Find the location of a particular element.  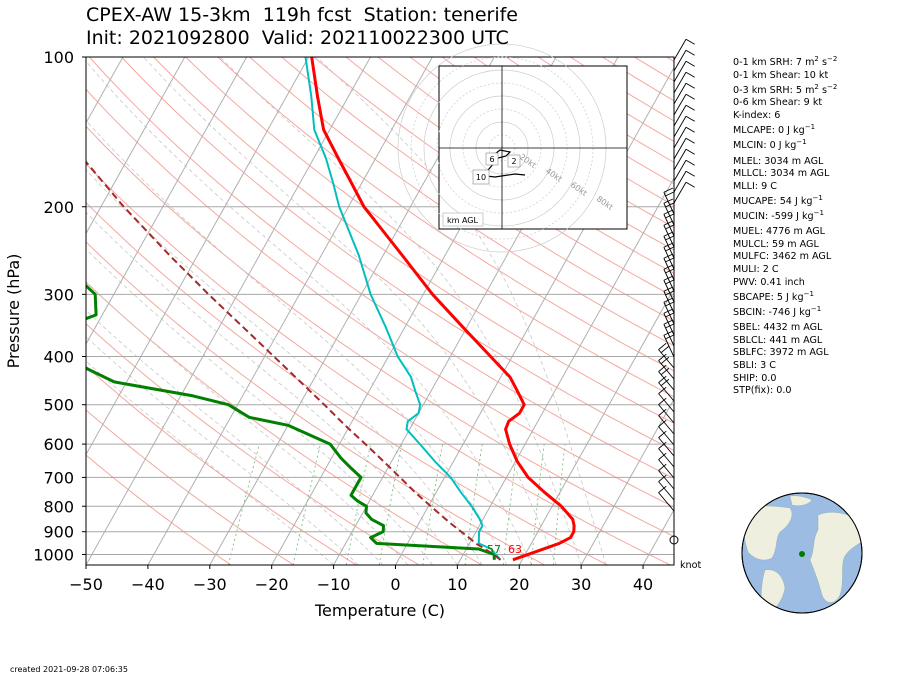

land-north-america is located at coordinates (767, 533).